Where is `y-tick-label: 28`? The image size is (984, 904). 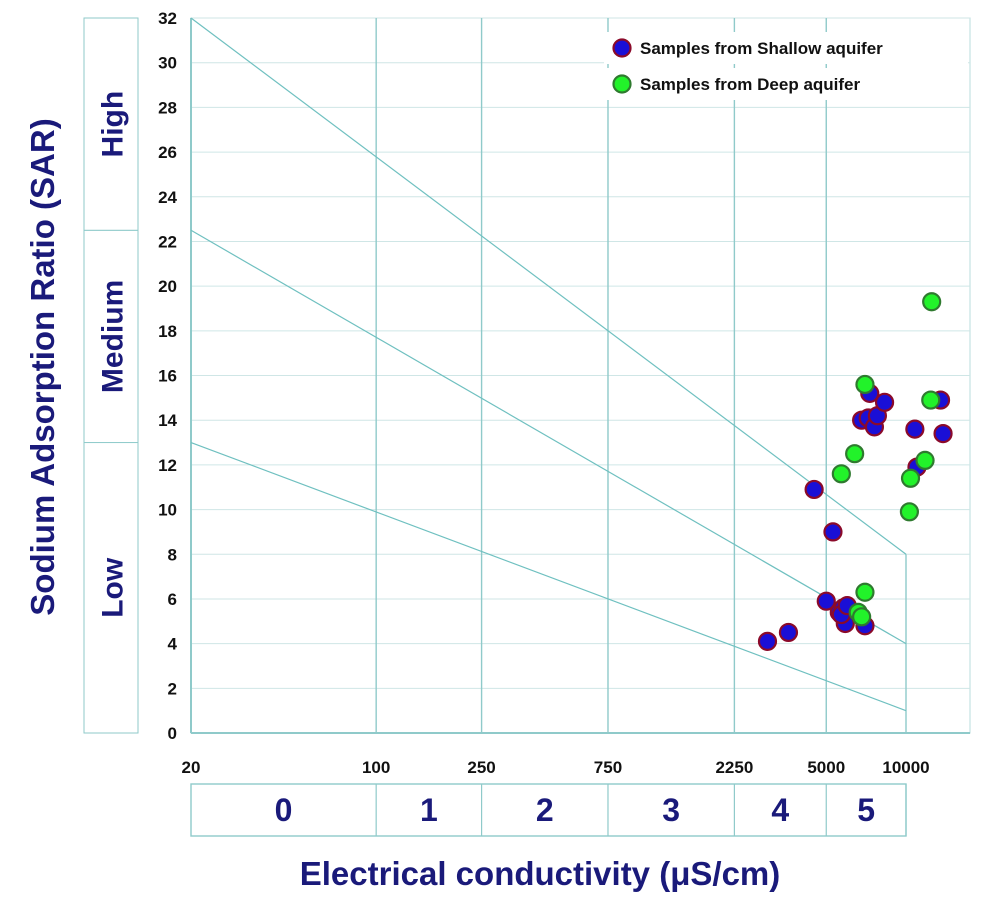 y-tick-label: 28 is located at coordinates (167, 107).